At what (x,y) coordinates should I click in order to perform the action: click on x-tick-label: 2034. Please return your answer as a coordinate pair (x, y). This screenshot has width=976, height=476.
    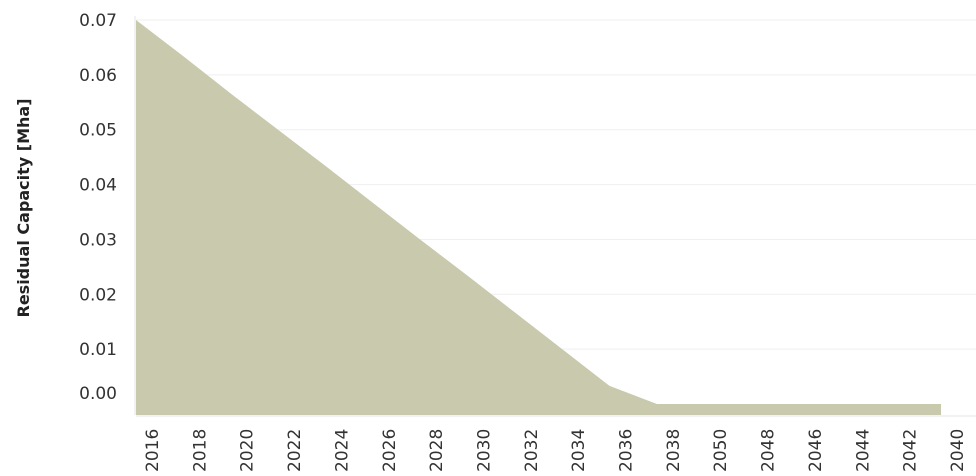
    Looking at the image, I should click on (579, 450).